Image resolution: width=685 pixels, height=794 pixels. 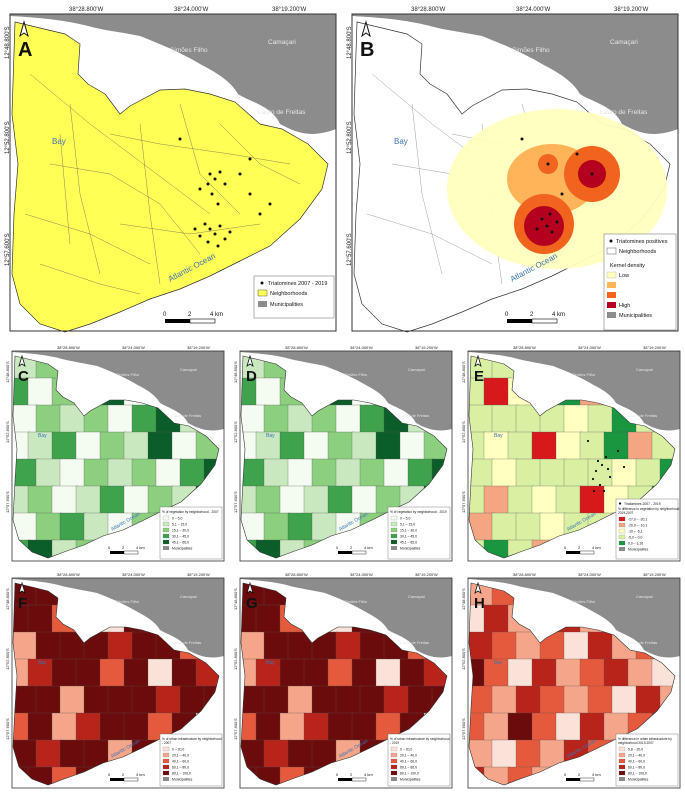 What do you see at coordinates (128, 601) in the screenshot?
I see `place-simoes-filho: Simões Filho` at bounding box center [128, 601].